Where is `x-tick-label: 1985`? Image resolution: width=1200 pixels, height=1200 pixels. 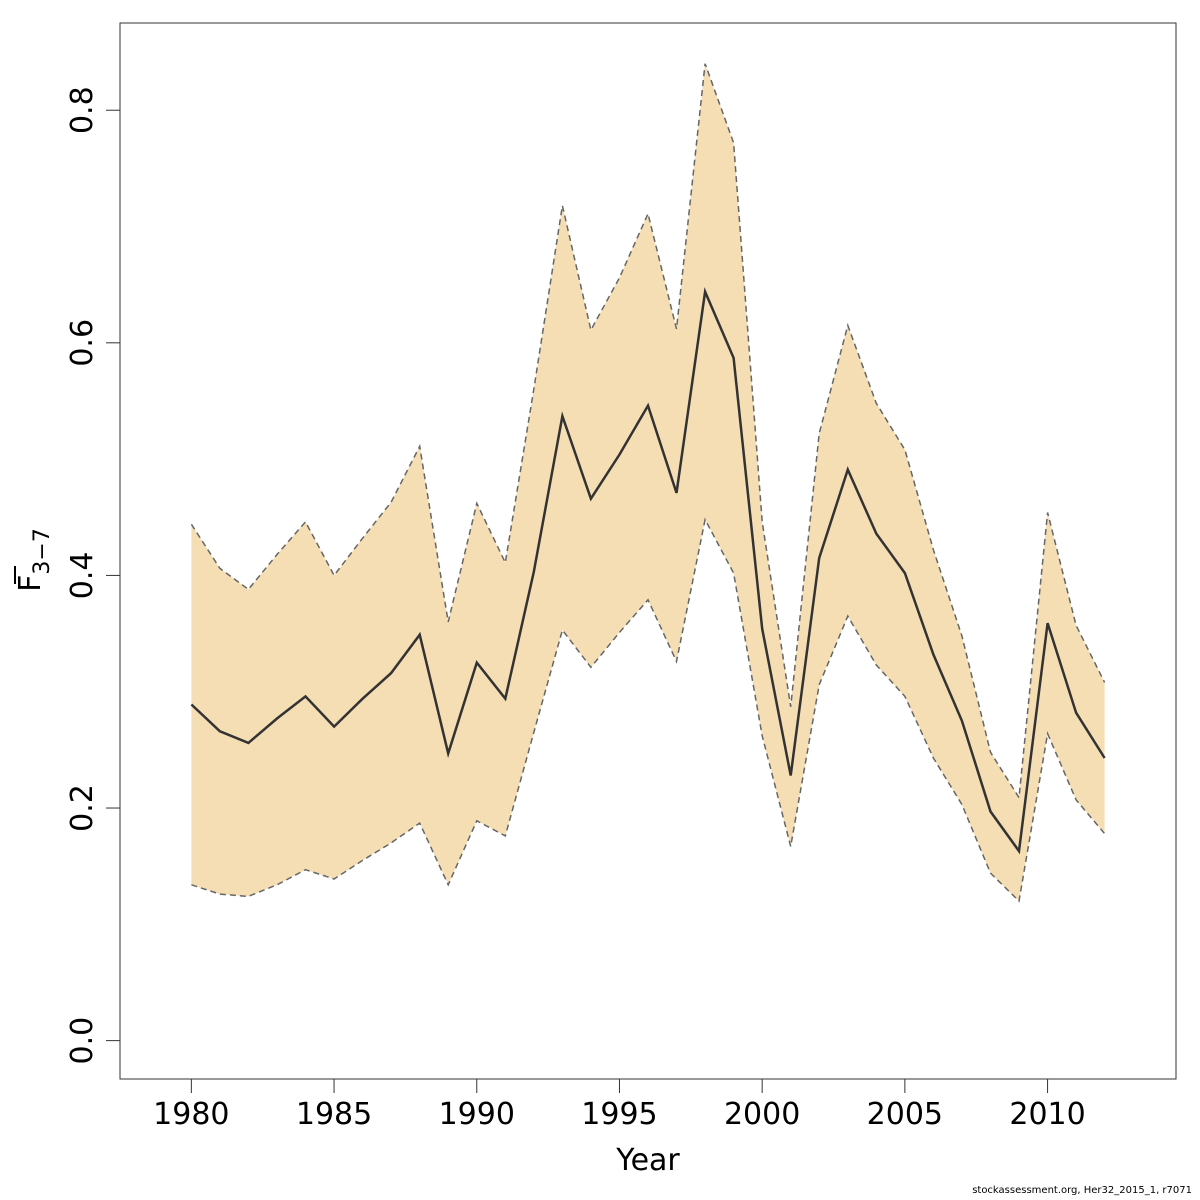 x-tick-label: 1985 is located at coordinates (334, 1114).